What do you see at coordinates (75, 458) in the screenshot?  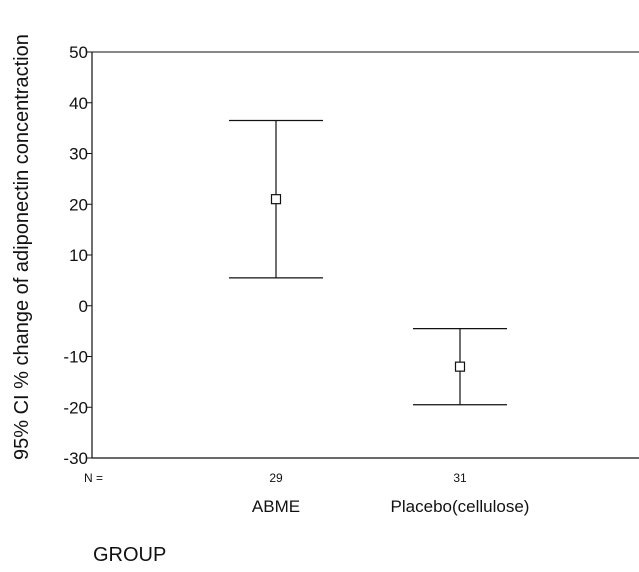 I see `y-tick-label: -30` at bounding box center [75, 458].